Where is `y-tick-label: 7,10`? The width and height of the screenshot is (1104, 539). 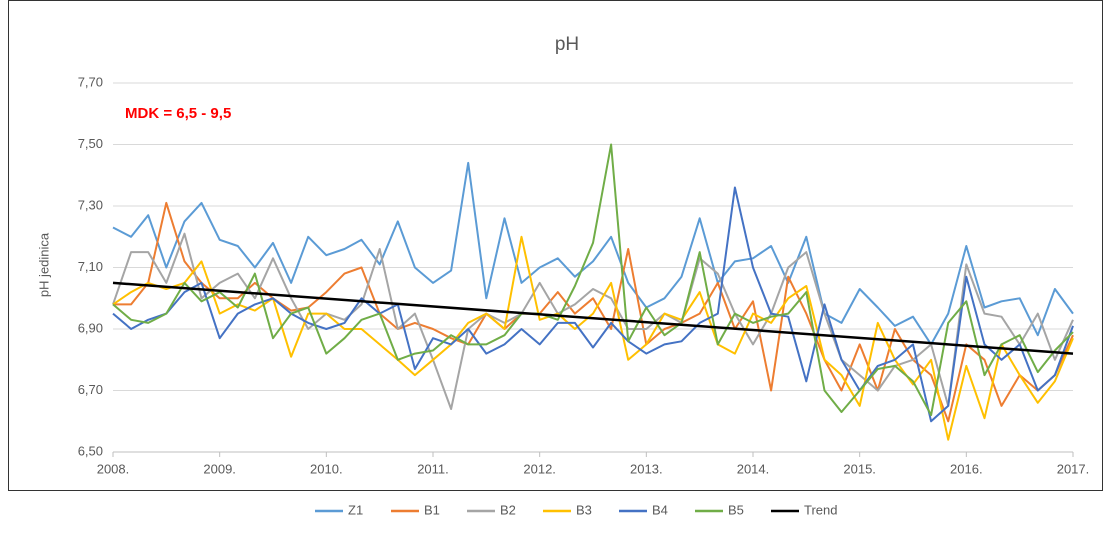
y-tick-label: 7,10 is located at coordinates (90, 266).